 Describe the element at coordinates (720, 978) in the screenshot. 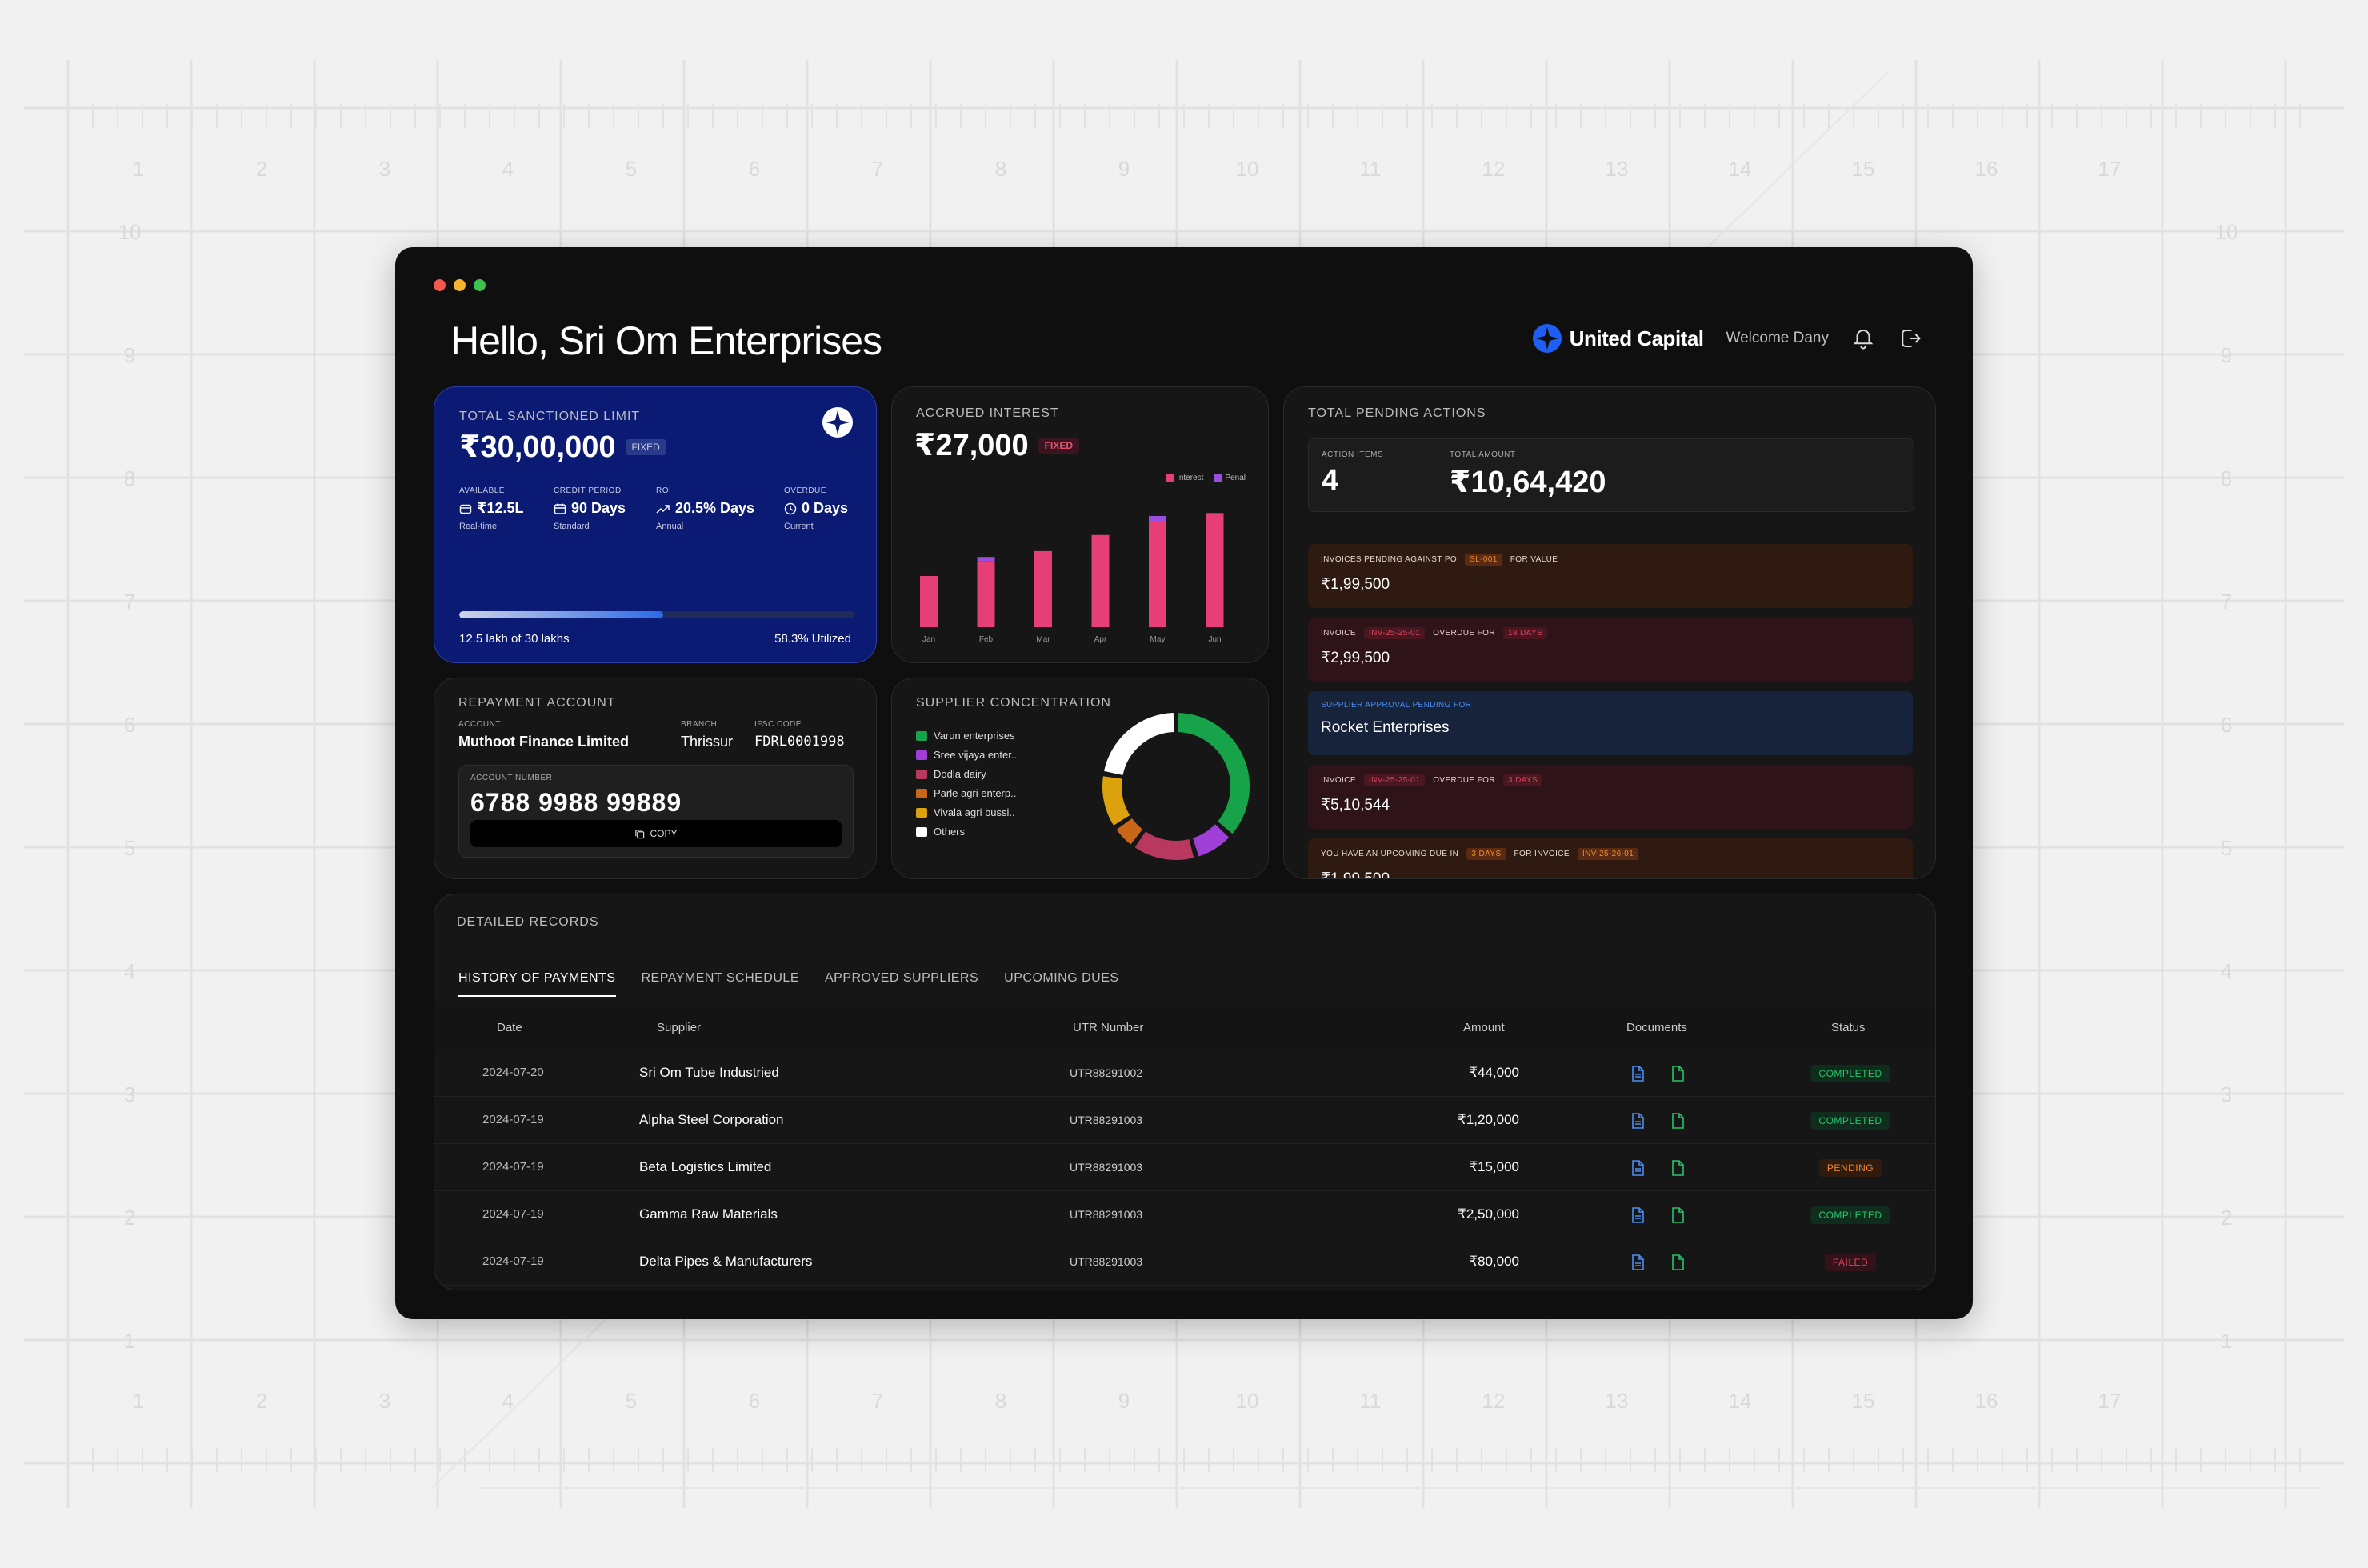

I see `tab-repayment-schedule: REPAYMENT SCHEDULE` at that location.